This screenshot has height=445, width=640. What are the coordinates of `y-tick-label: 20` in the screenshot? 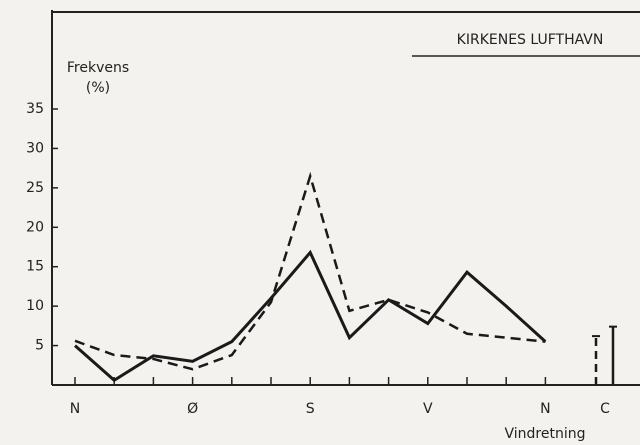 It's located at (35, 227).